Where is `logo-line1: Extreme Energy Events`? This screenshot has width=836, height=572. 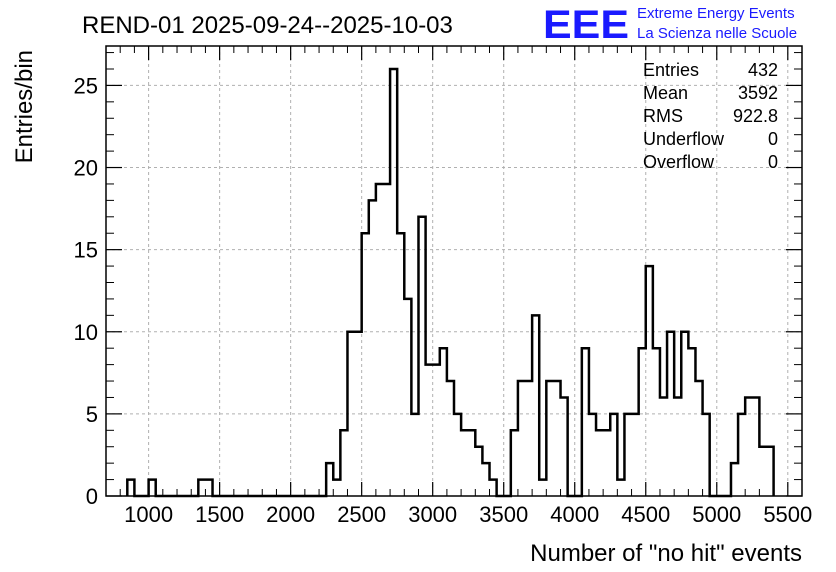 logo-line1: Extreme Energy Events is located at coordinates (716, 13).